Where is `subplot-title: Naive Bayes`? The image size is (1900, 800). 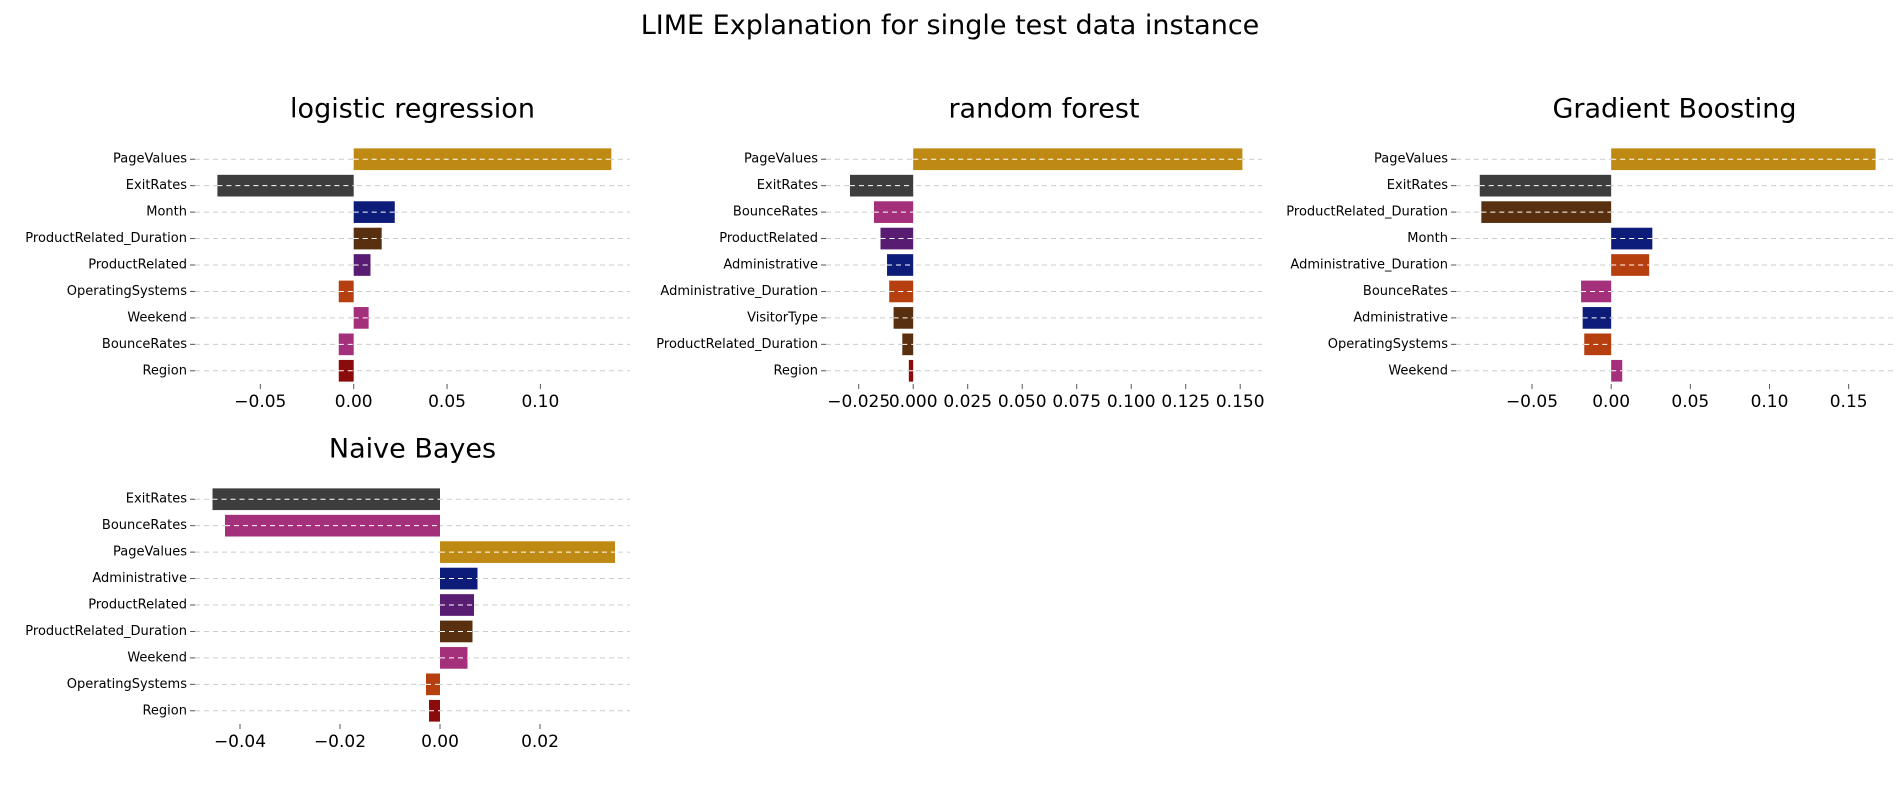
subplot-title: Naive Bayes is located at coordinates (412, 449).